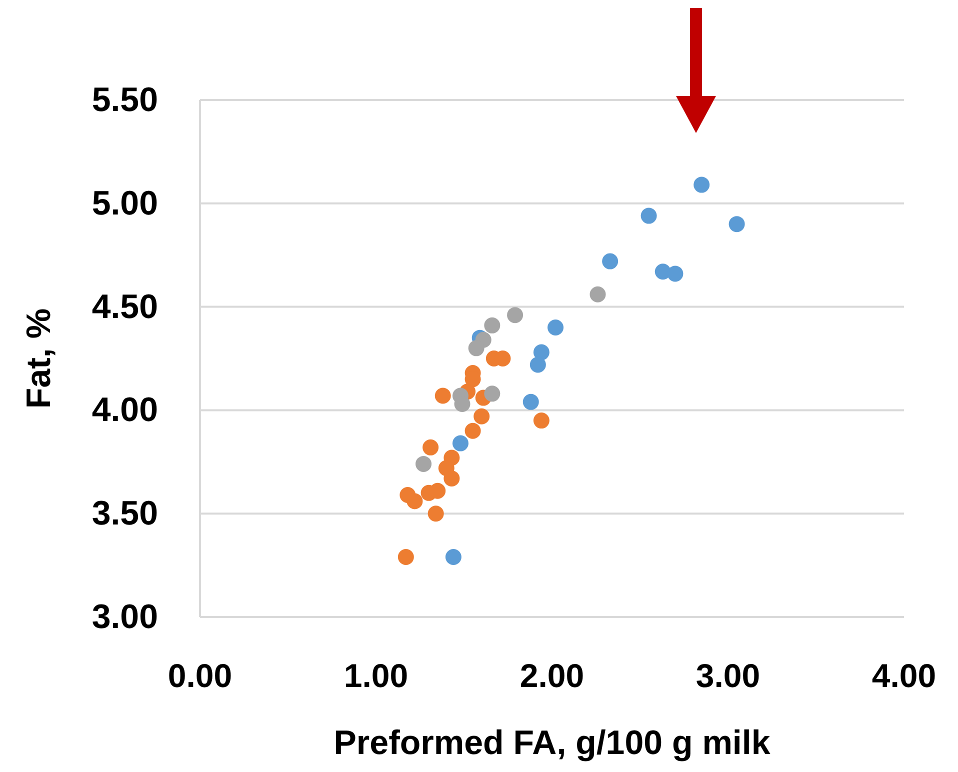 This screenshot has width=958, height=772. Describe the element at coordinates (376, 675) in the screenshot. I see `x-tick-label: 1.00` at that location.